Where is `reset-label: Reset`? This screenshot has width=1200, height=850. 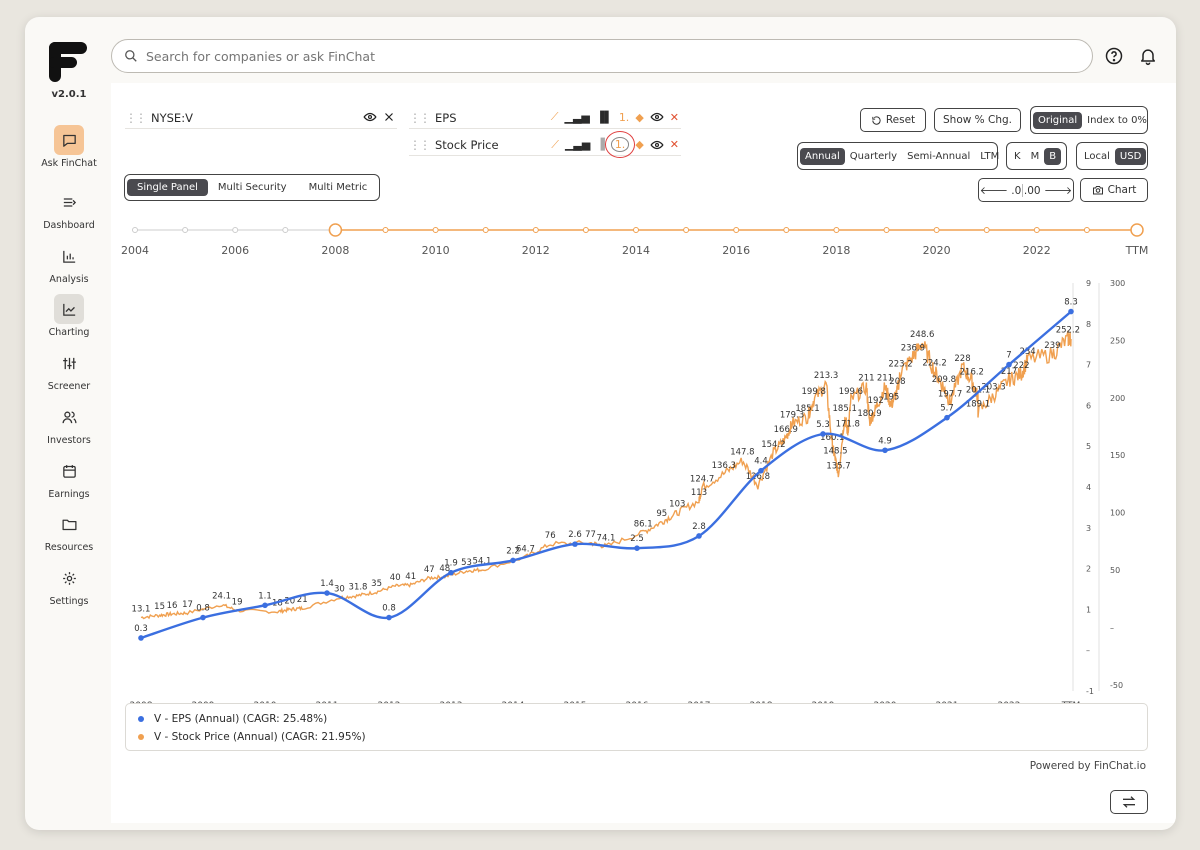
reset-label: Reset is located at coordinates (900, 120).